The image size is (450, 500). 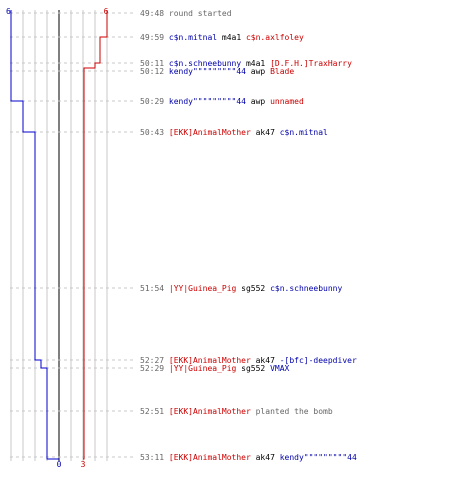 What do you see at coordinates (154, 37) in the screenshot?
I see `event-time: 49:59` at bounding box center [154, 37].